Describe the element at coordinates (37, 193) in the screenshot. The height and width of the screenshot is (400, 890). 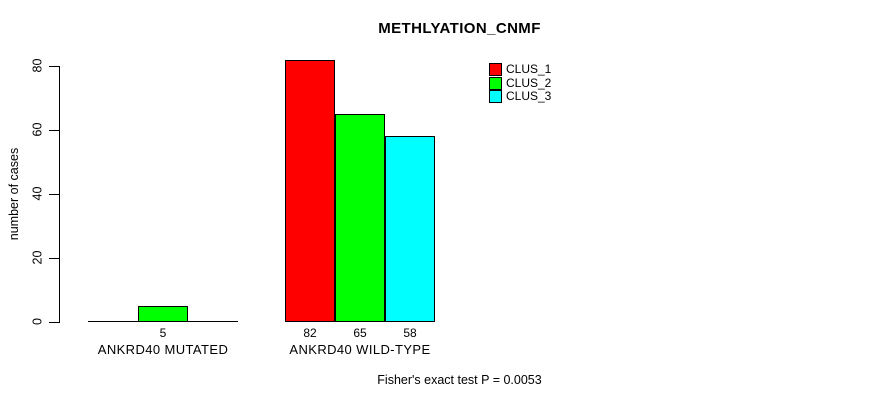
I see `y-tick-label: 40` at that location.